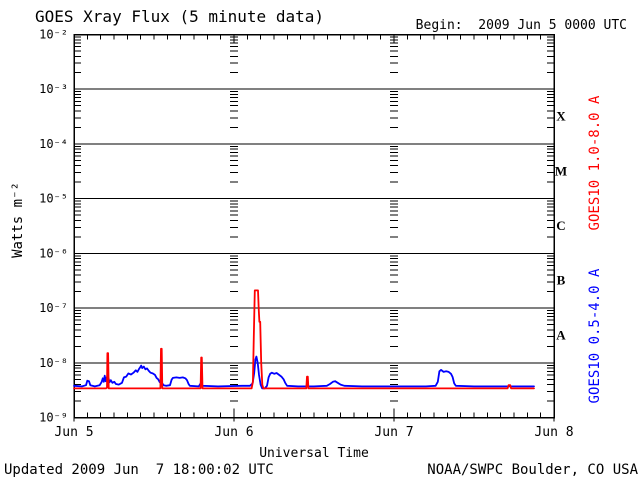  I want to click on y-tick-label: 10⁻⁵, so click(53, 199).